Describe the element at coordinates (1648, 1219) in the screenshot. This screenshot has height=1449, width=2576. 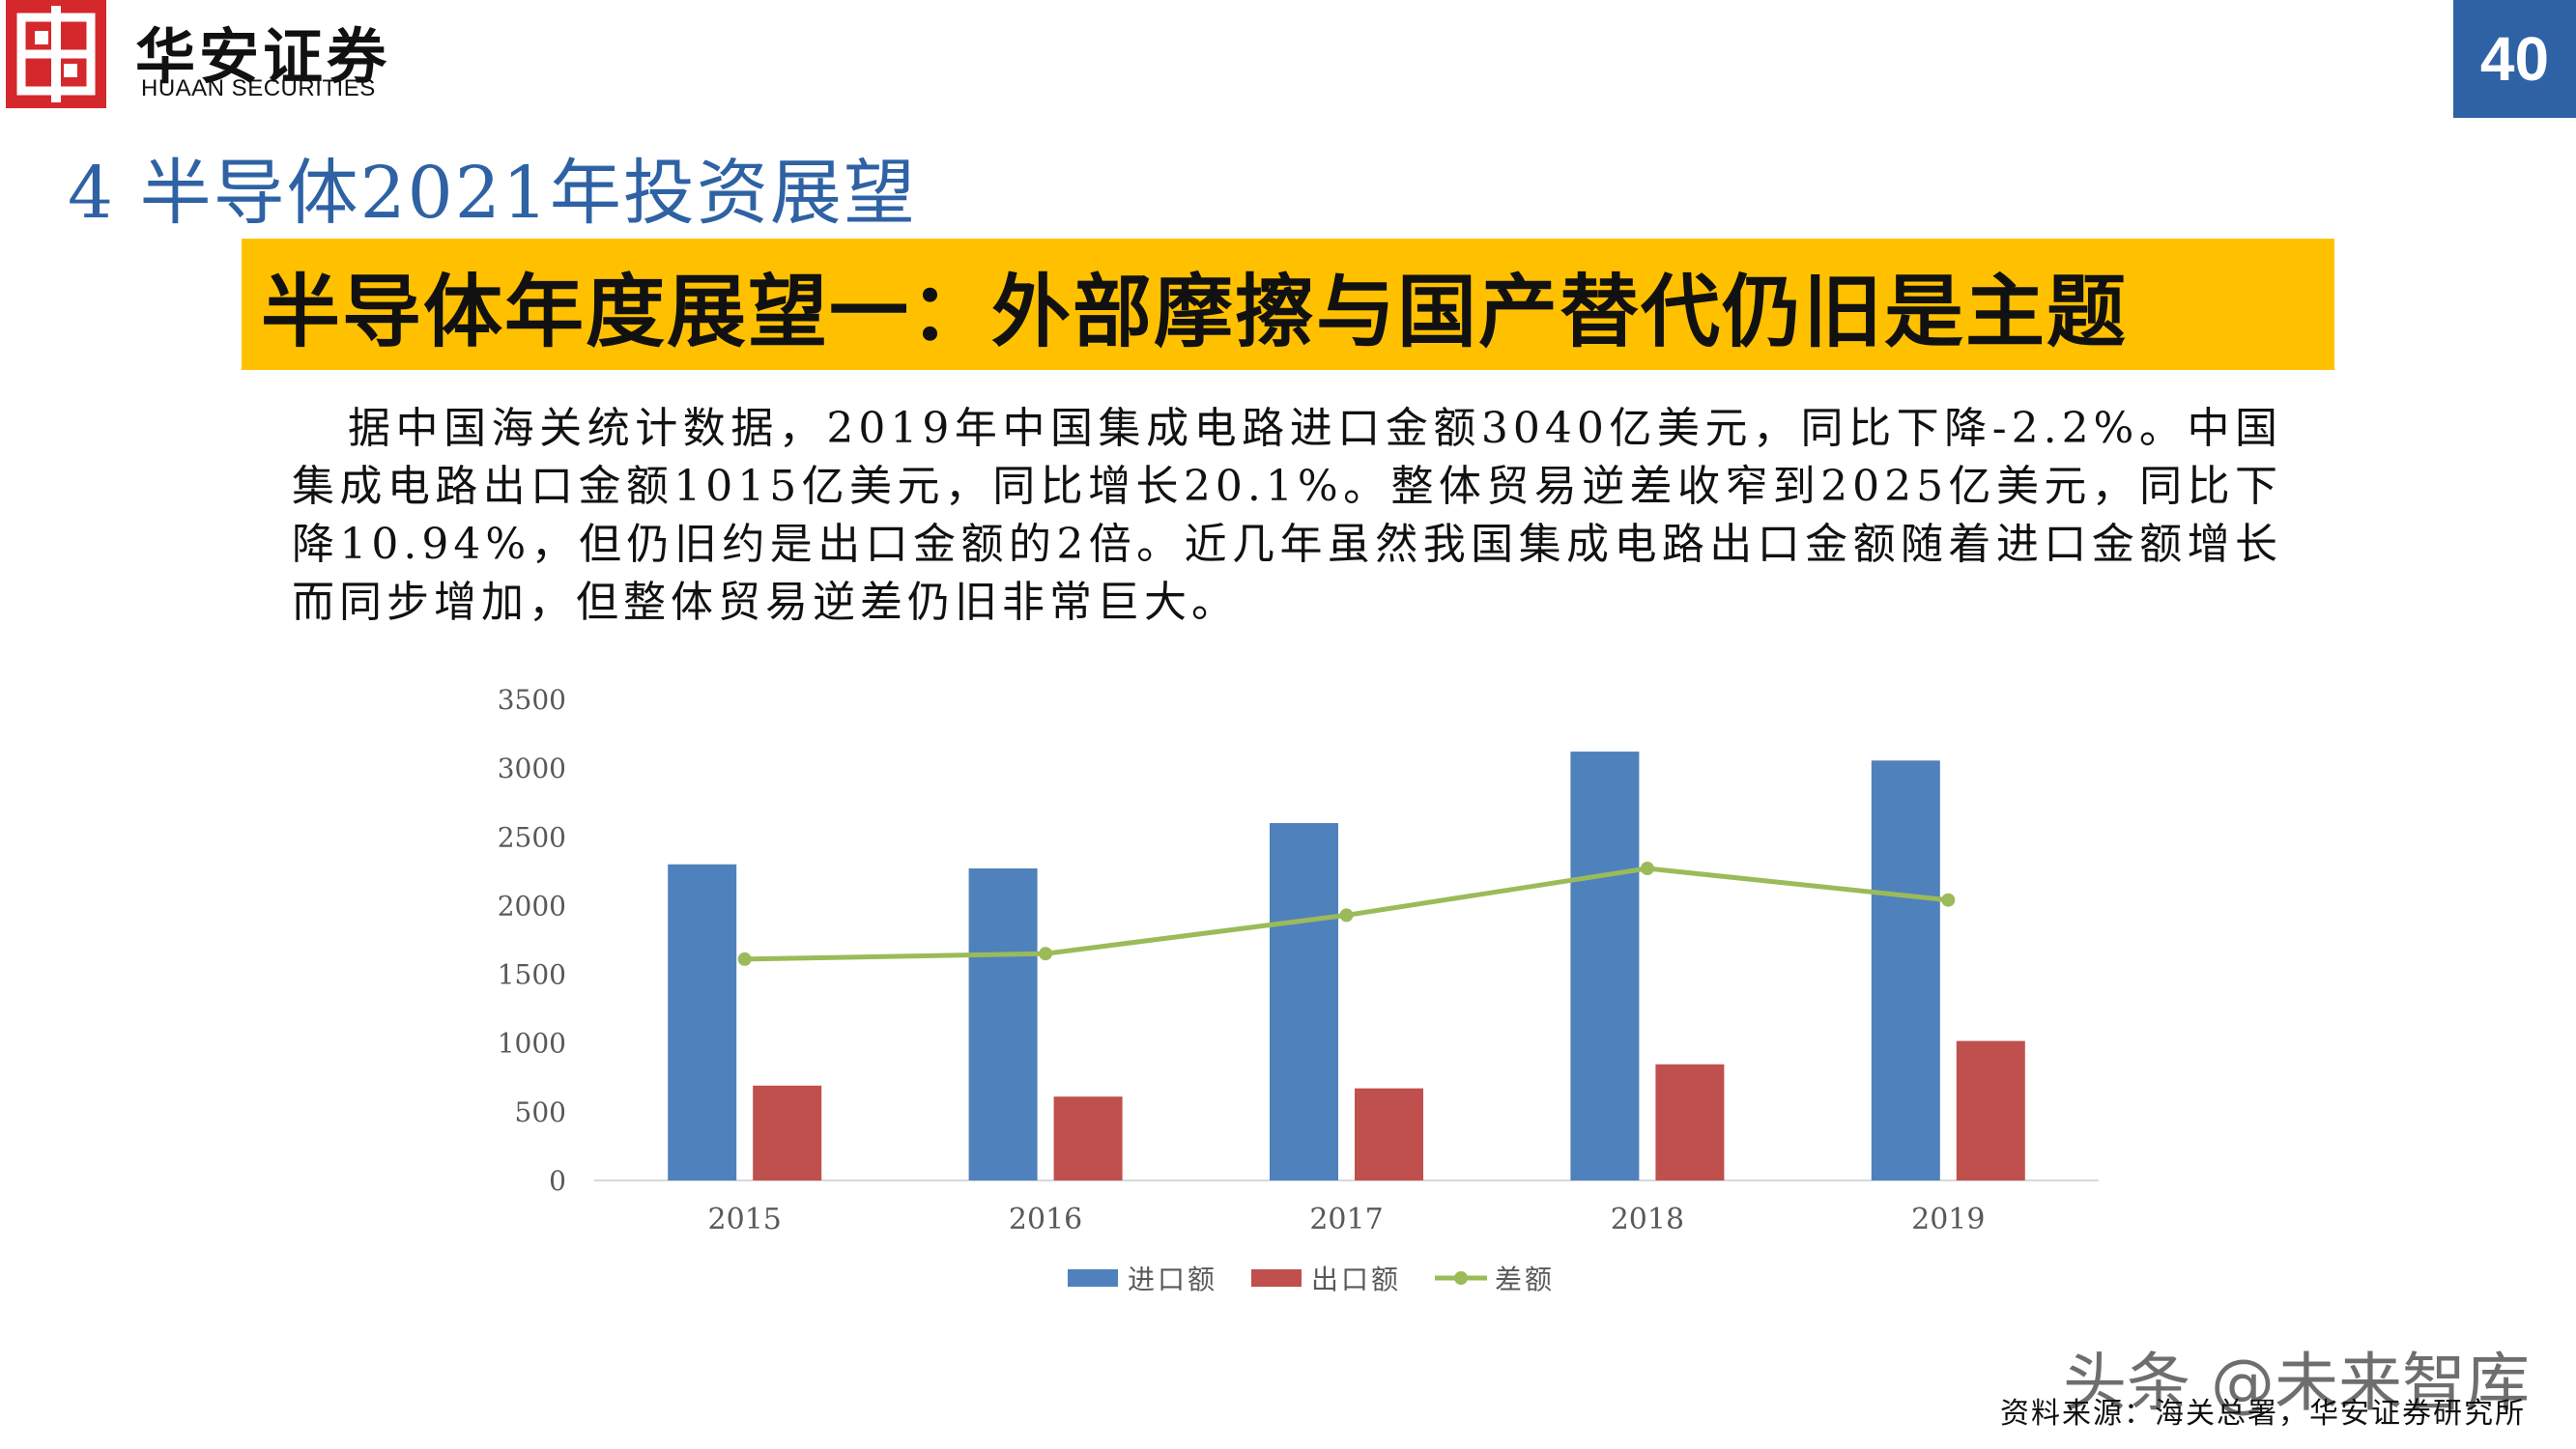
I see `x-tick-label: 2018` at that location.